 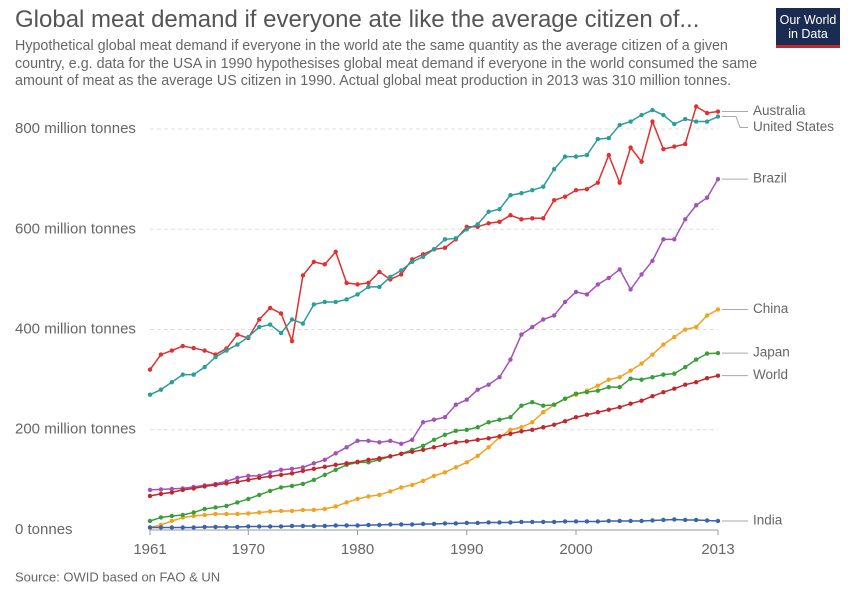 I want to click on series-label: Brazil, so click(x=770, y=178).